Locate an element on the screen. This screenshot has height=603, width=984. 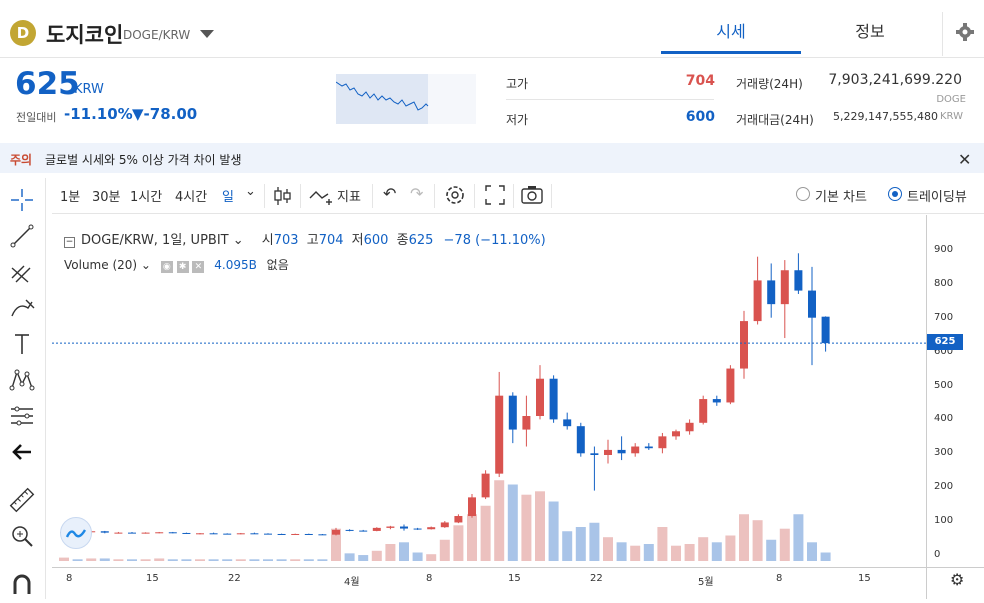
tradingview-logo-icon is located at coordinates (76, 533).